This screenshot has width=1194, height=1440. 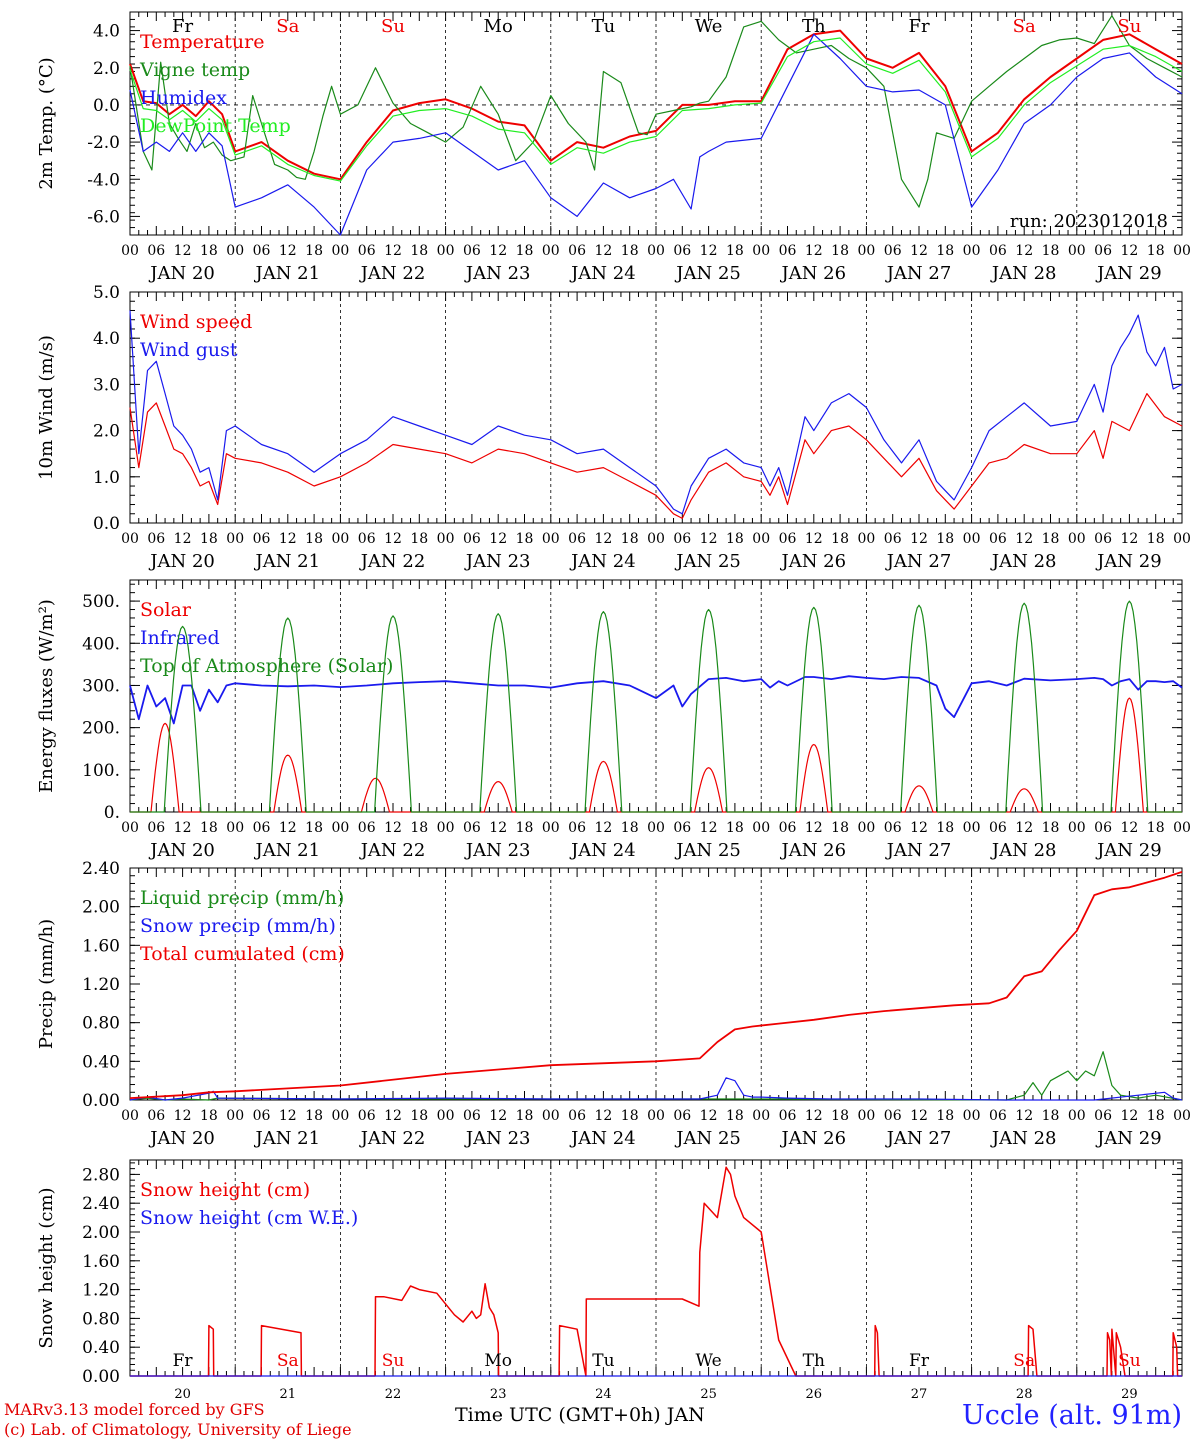 I want to click on y-tick-label: 2.40, so click(x=101, y=869).